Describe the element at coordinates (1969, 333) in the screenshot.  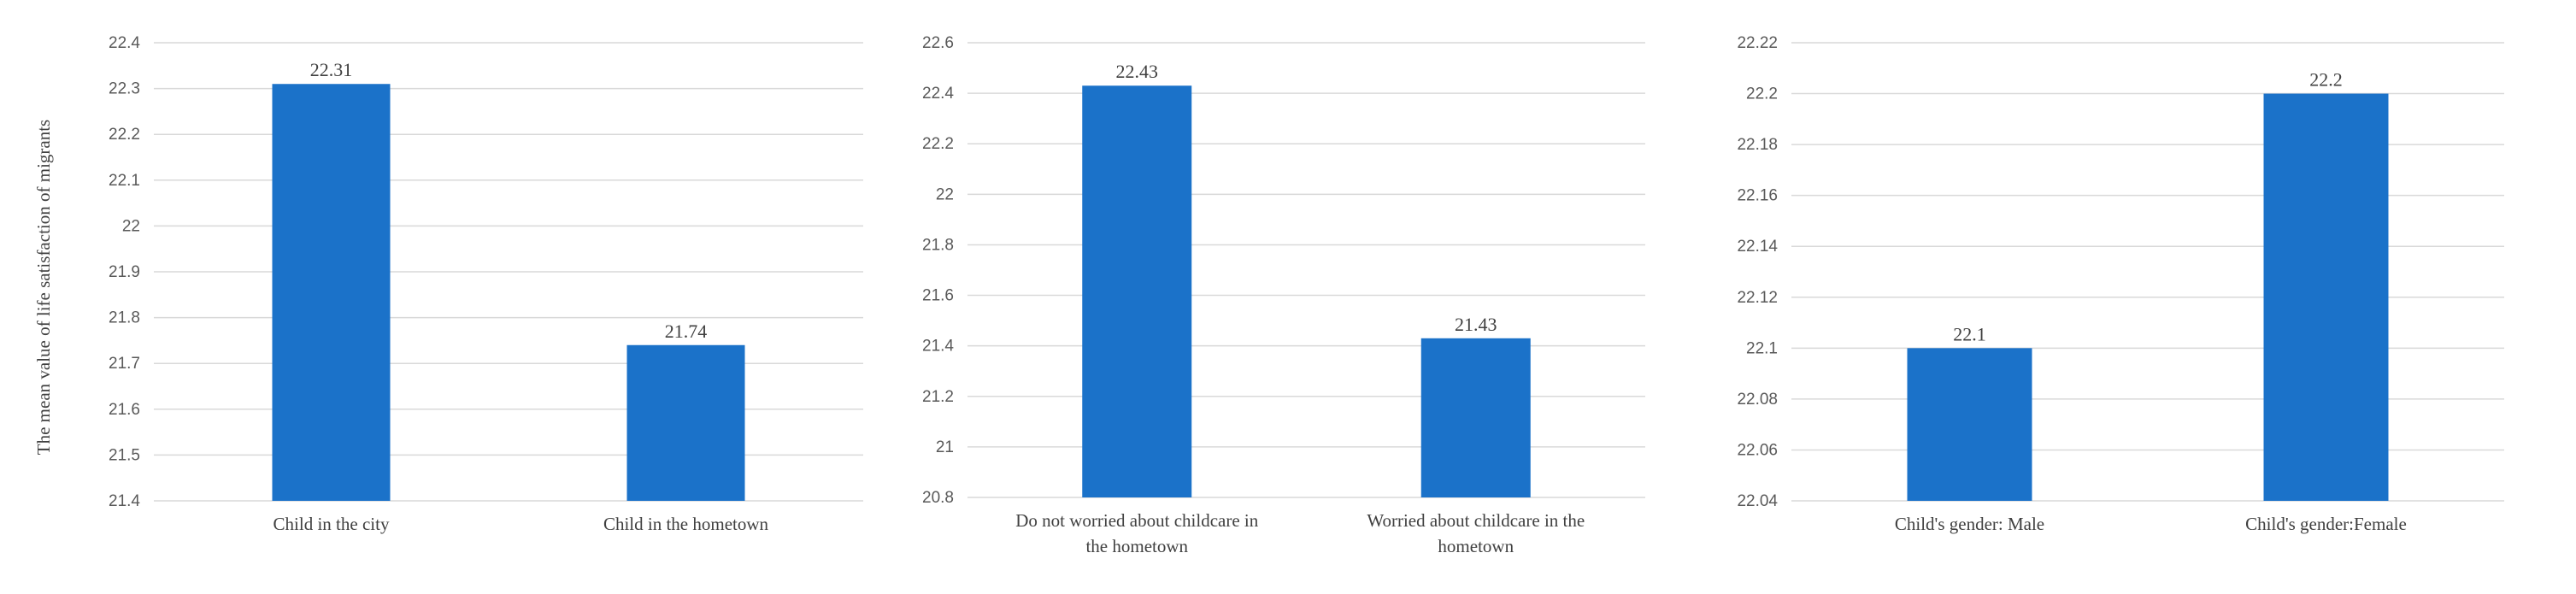
I see `data-label: 22.1` at that location.